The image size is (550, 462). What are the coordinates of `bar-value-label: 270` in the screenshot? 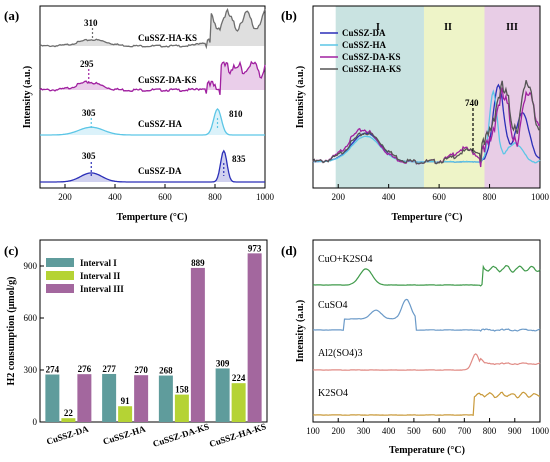 It's located at (141, 370).